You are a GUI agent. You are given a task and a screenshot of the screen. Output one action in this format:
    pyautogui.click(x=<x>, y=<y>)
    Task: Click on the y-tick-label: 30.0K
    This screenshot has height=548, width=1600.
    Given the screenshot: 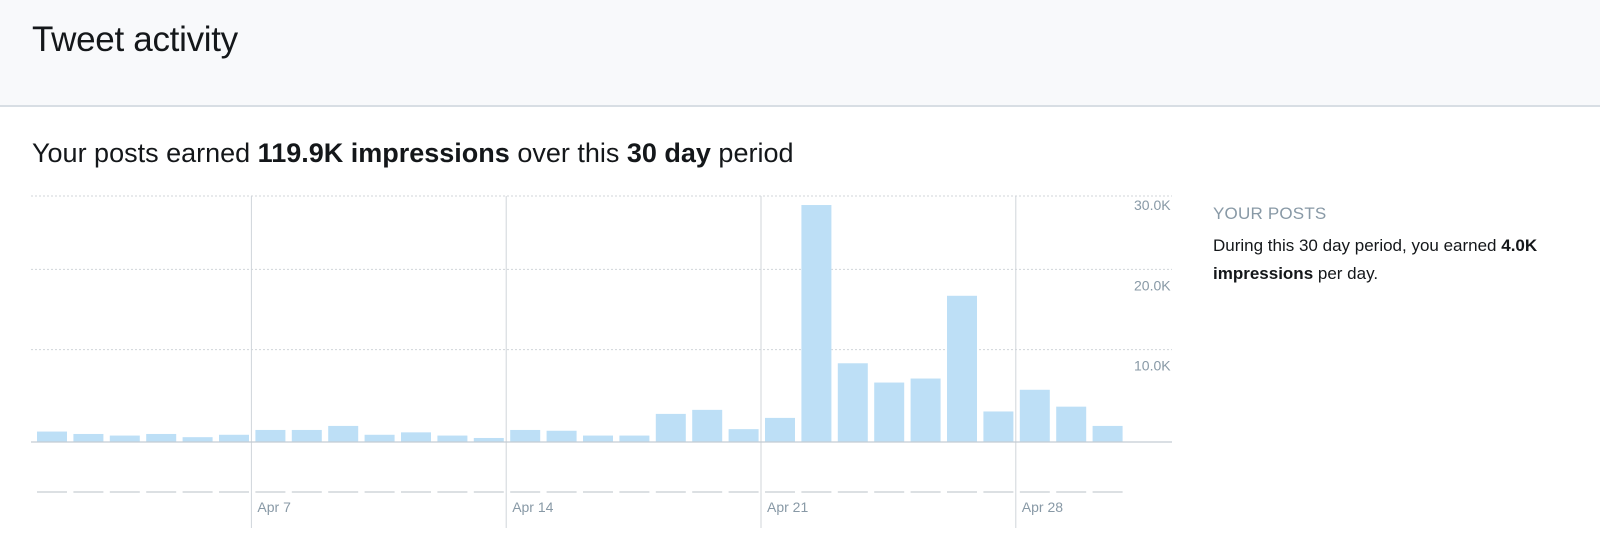 What is the action you would take?
    pyautogui.click(x=1152, y=205)
    